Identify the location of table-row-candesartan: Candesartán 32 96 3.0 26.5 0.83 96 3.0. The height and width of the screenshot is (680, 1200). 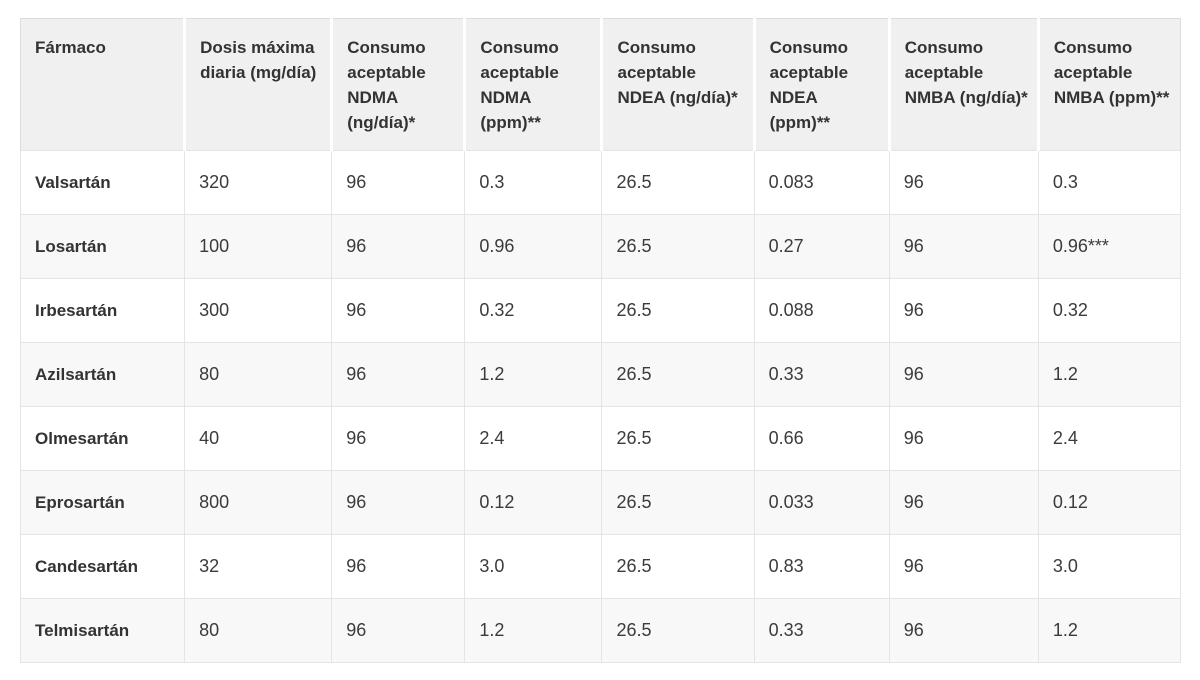
(600, 566).